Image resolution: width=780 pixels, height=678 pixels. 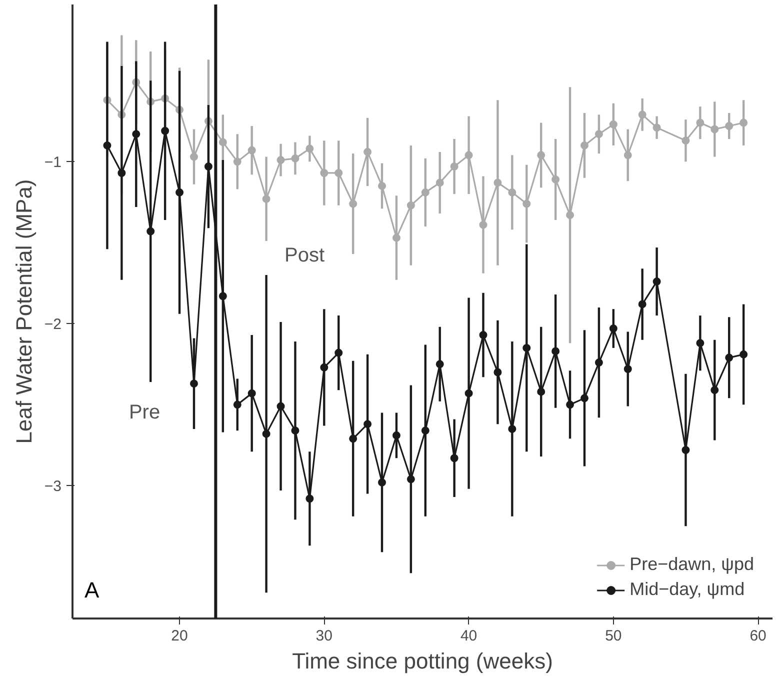 I want to click on annotation: A, so click(x=92, y=590).